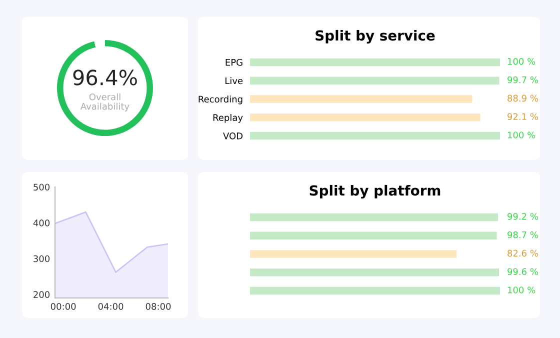 The width and height of the screenshot is (560, 338). What do you see at coordinates (220, 100) in the screenshot?
I see `y-tick-label: Recording` at bounding box center [220, 100].